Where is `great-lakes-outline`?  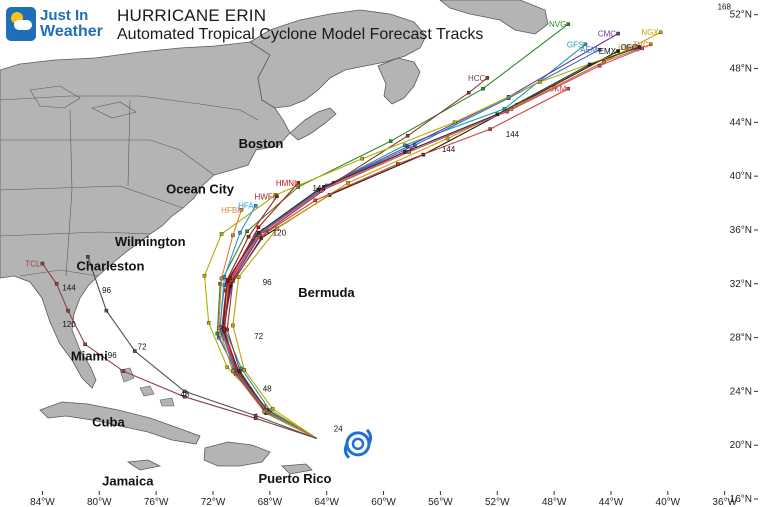
great-lakes-outline is located at coordinates (83, 102).